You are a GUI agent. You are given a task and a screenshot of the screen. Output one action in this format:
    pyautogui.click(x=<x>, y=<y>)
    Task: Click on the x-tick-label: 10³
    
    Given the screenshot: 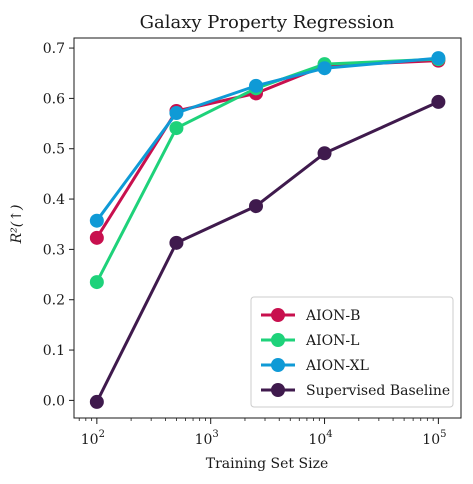 What is the action you would take?
    pyautogui.click(x=207, y=438)
    